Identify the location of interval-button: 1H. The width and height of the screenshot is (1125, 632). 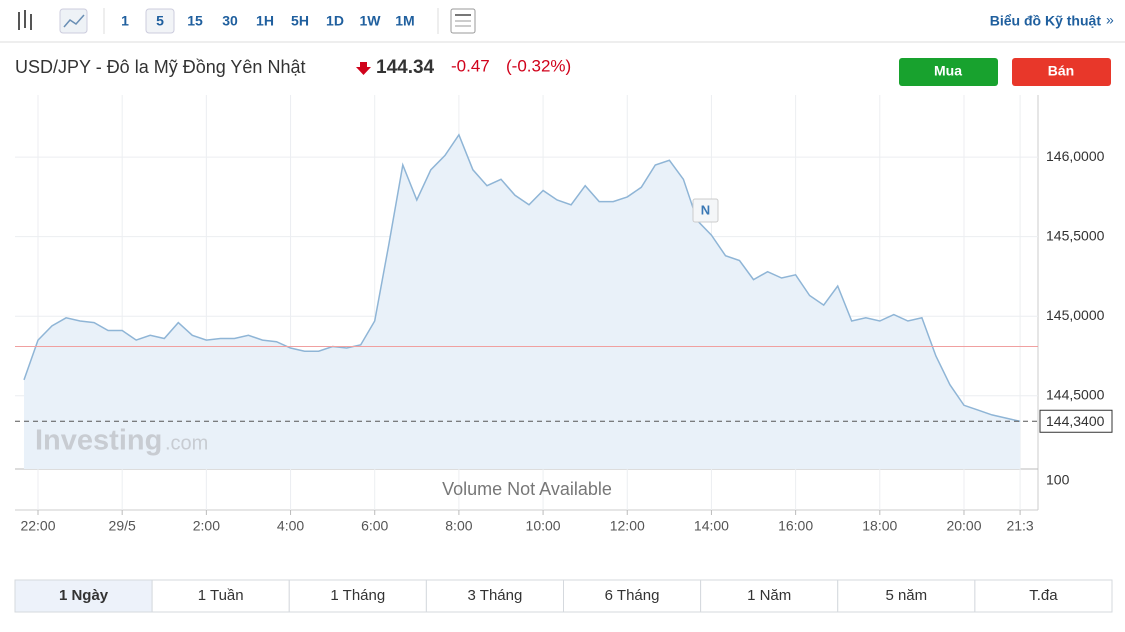
(265, 21).